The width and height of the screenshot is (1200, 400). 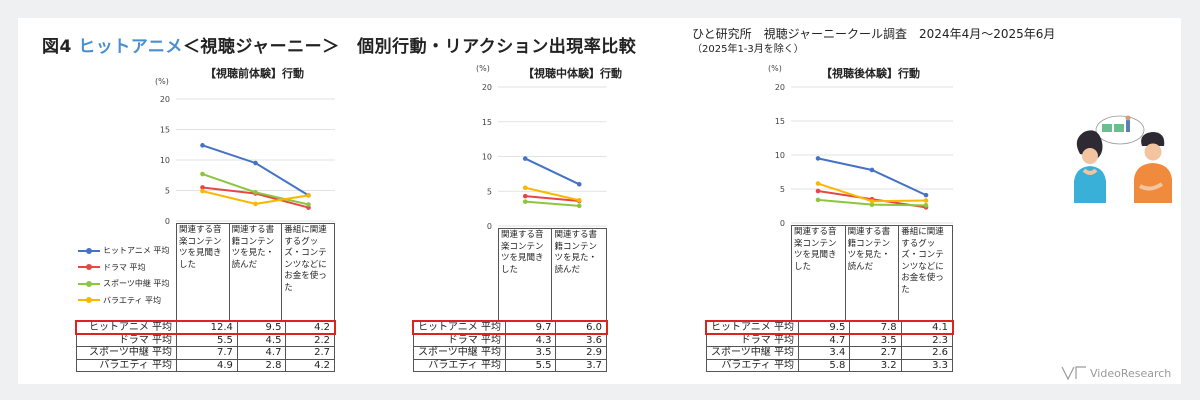 I want to click on people-illustration-icon, so click(x=1123, y=159).